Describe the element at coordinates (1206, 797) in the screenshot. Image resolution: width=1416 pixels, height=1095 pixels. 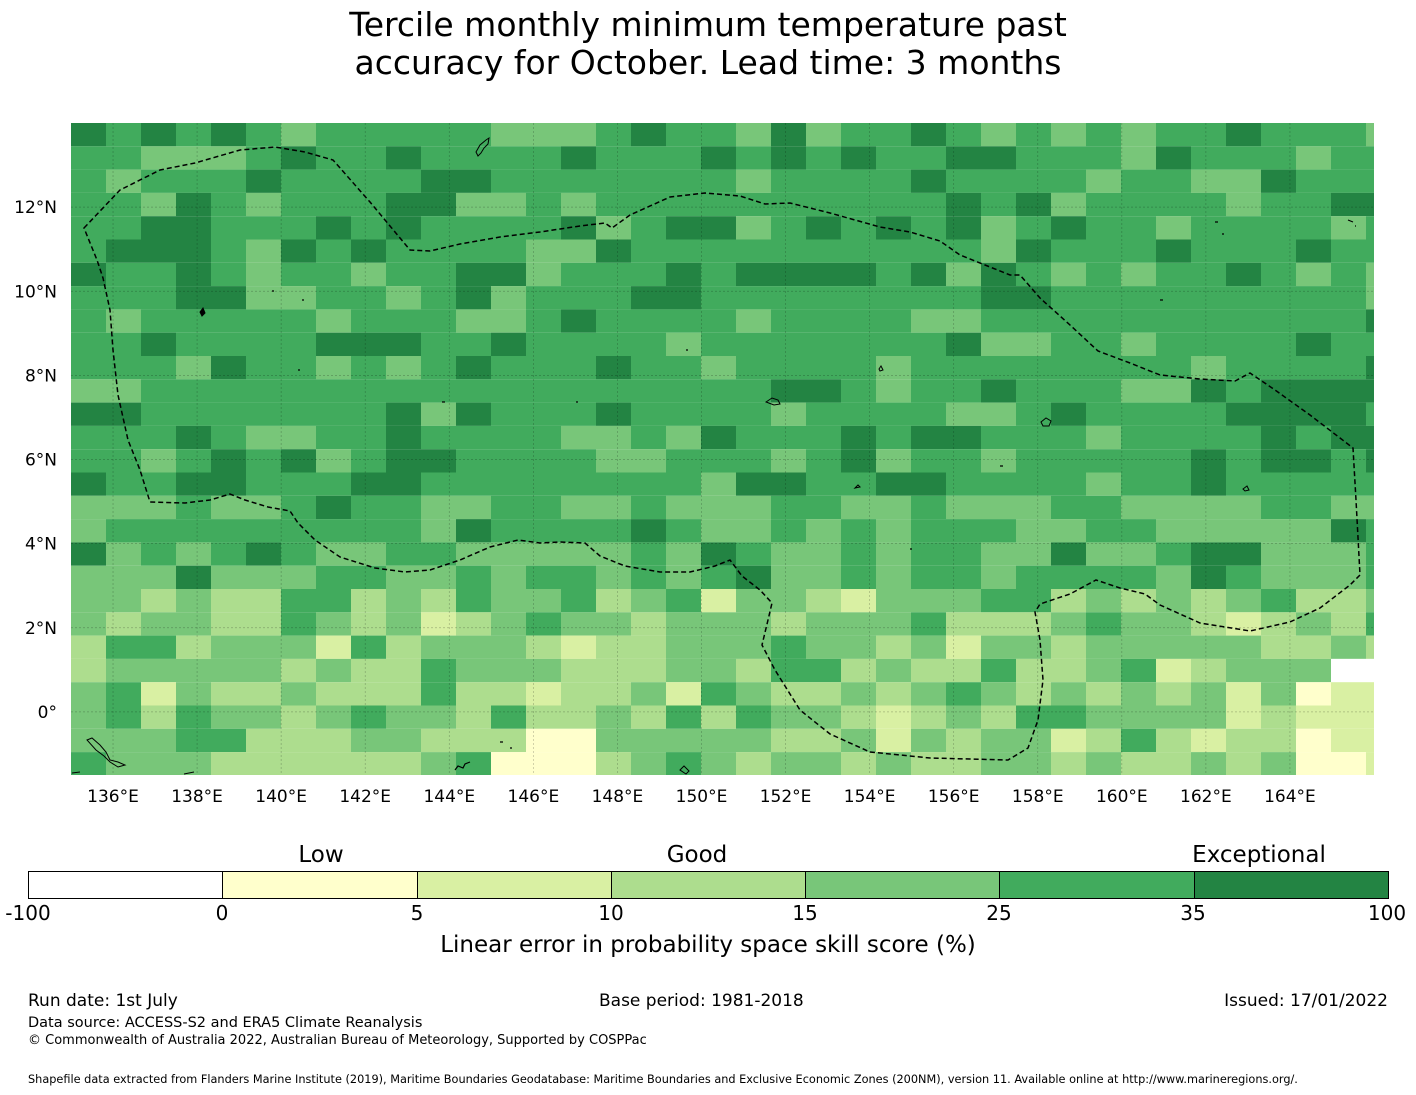
I see `longitude-tick-label: 162°E` at that location.